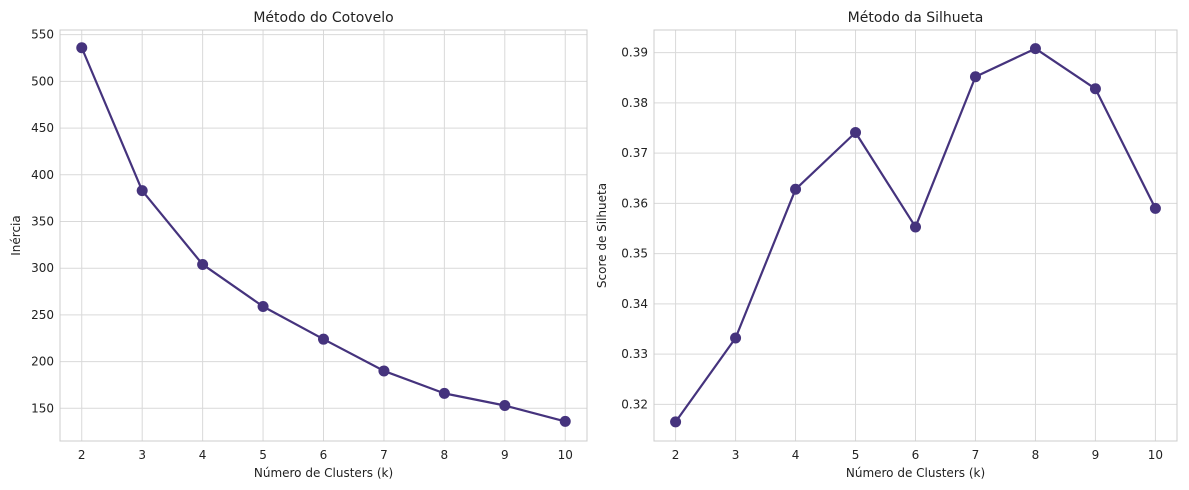 The image size is (1189, 490). What do you see at coordinates (42, 268) in the screenshot?
I see `y-tick-label: 300` at bounding box center [42, 268].